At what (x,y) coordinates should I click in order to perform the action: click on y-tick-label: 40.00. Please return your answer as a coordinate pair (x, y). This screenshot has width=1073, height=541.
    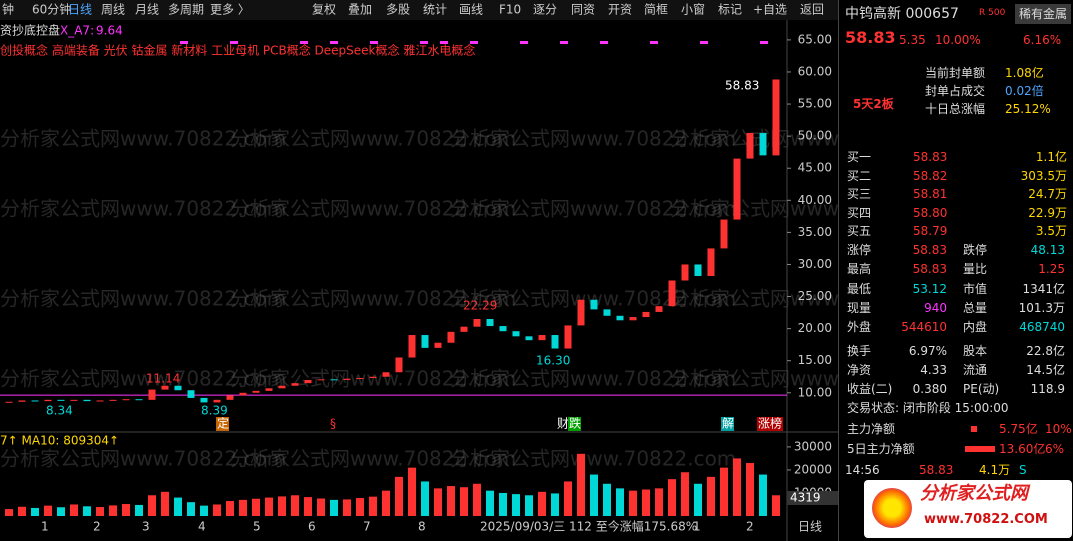
    Looking at the image, I should click on (815, 200).